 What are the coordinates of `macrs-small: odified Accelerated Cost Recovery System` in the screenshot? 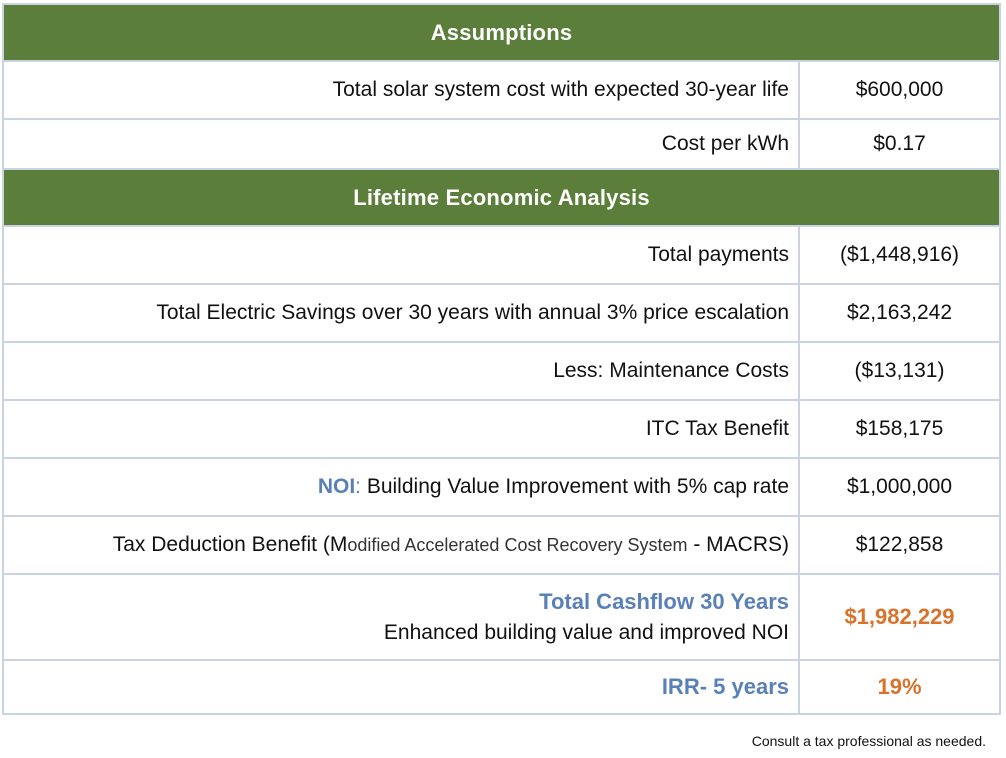 It's located at (517, 545).